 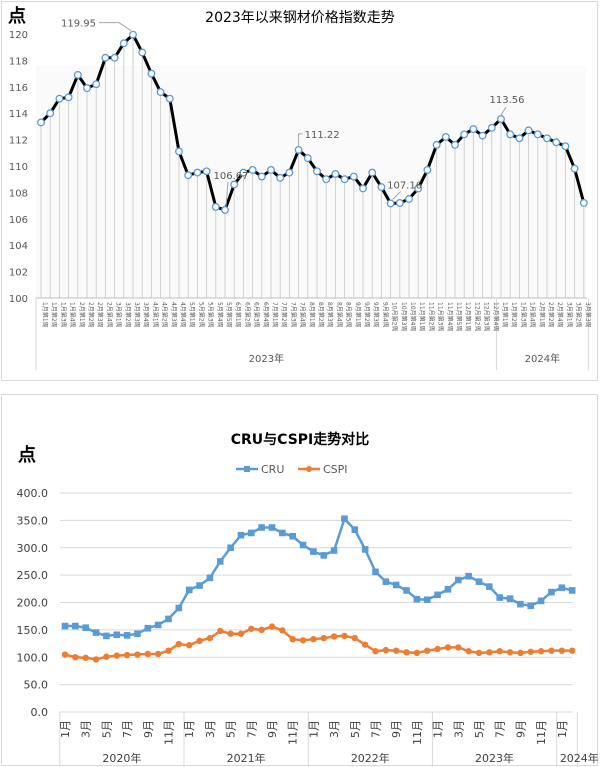 I want to click on x-tick-label: 8月第3周, so click(x=330, y=315).